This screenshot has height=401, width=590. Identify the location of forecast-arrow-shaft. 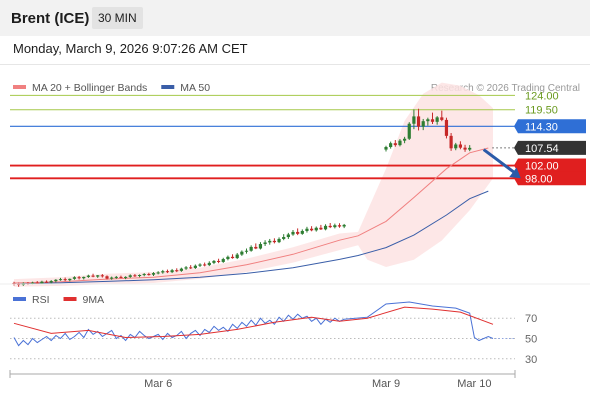
(500, 162).